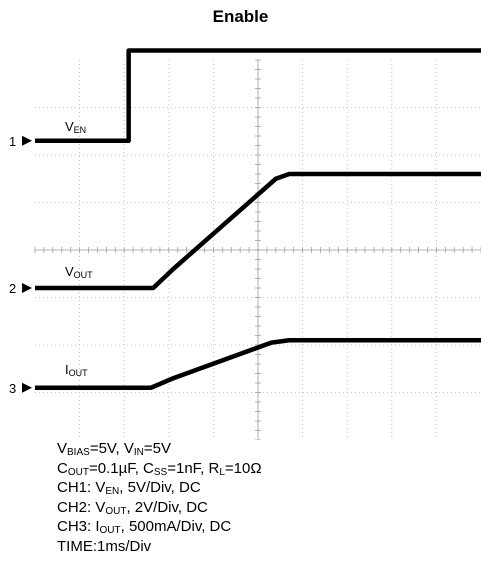 The image size is (481, 577). Describe the element at coordinates (258, 364) in the screenshot. I see `trace-ch3` at that location.